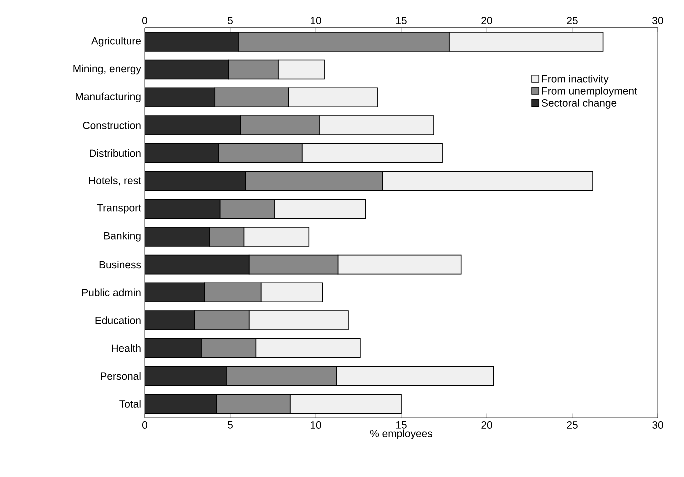  What do you see at coordinates (119, 209) in the screenshot?
I see `y-tick-label: Transport` at bounding box center [119, 209].